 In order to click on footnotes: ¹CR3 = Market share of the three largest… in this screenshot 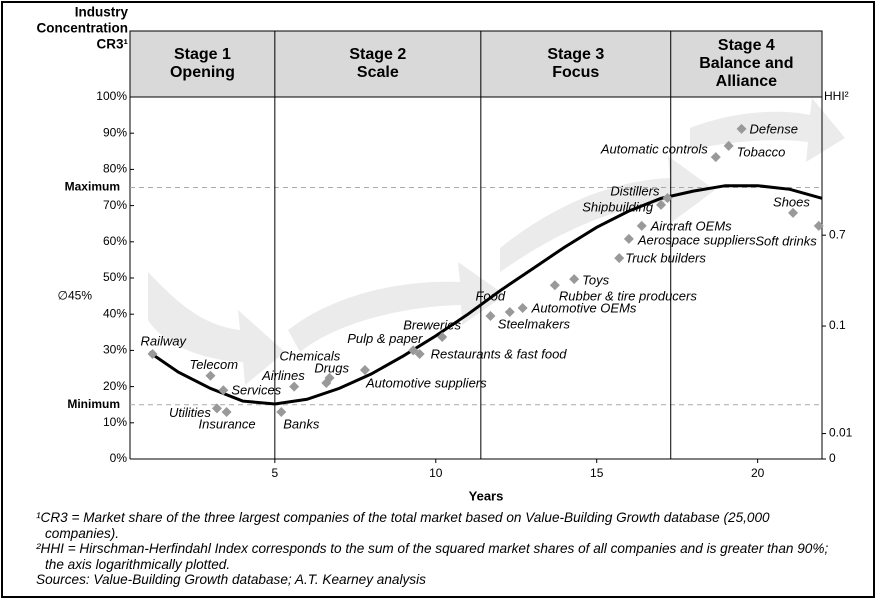, I will do `click(436, 549)`.